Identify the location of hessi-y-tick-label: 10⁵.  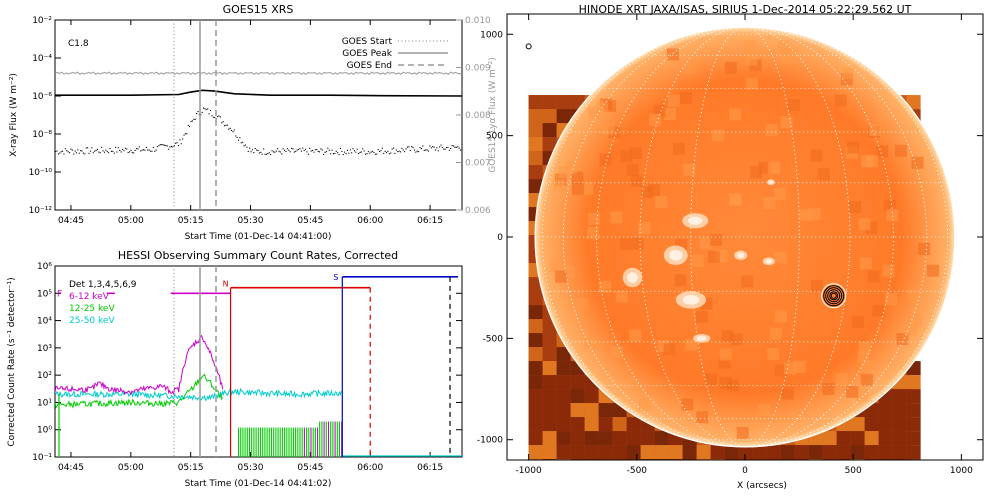
(44, 294).